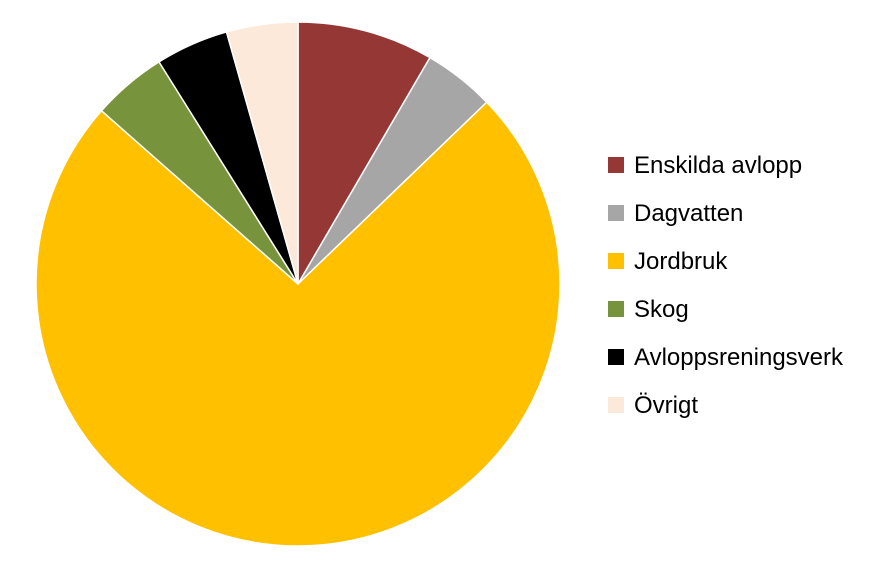 This screenshot has width=886, height=570. I want to click on legend-label: Övrigt, so click(666, 405).